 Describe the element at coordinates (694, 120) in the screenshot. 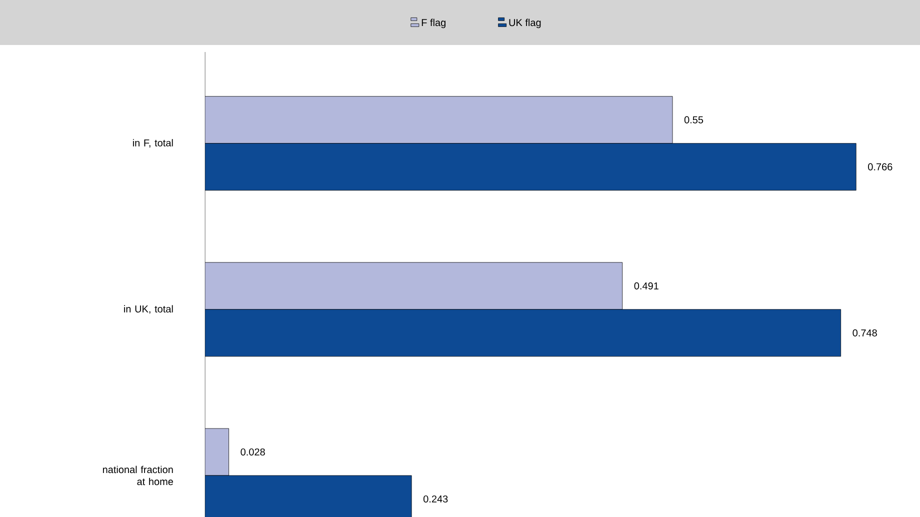

I see `data-label: 0.55` at that location.